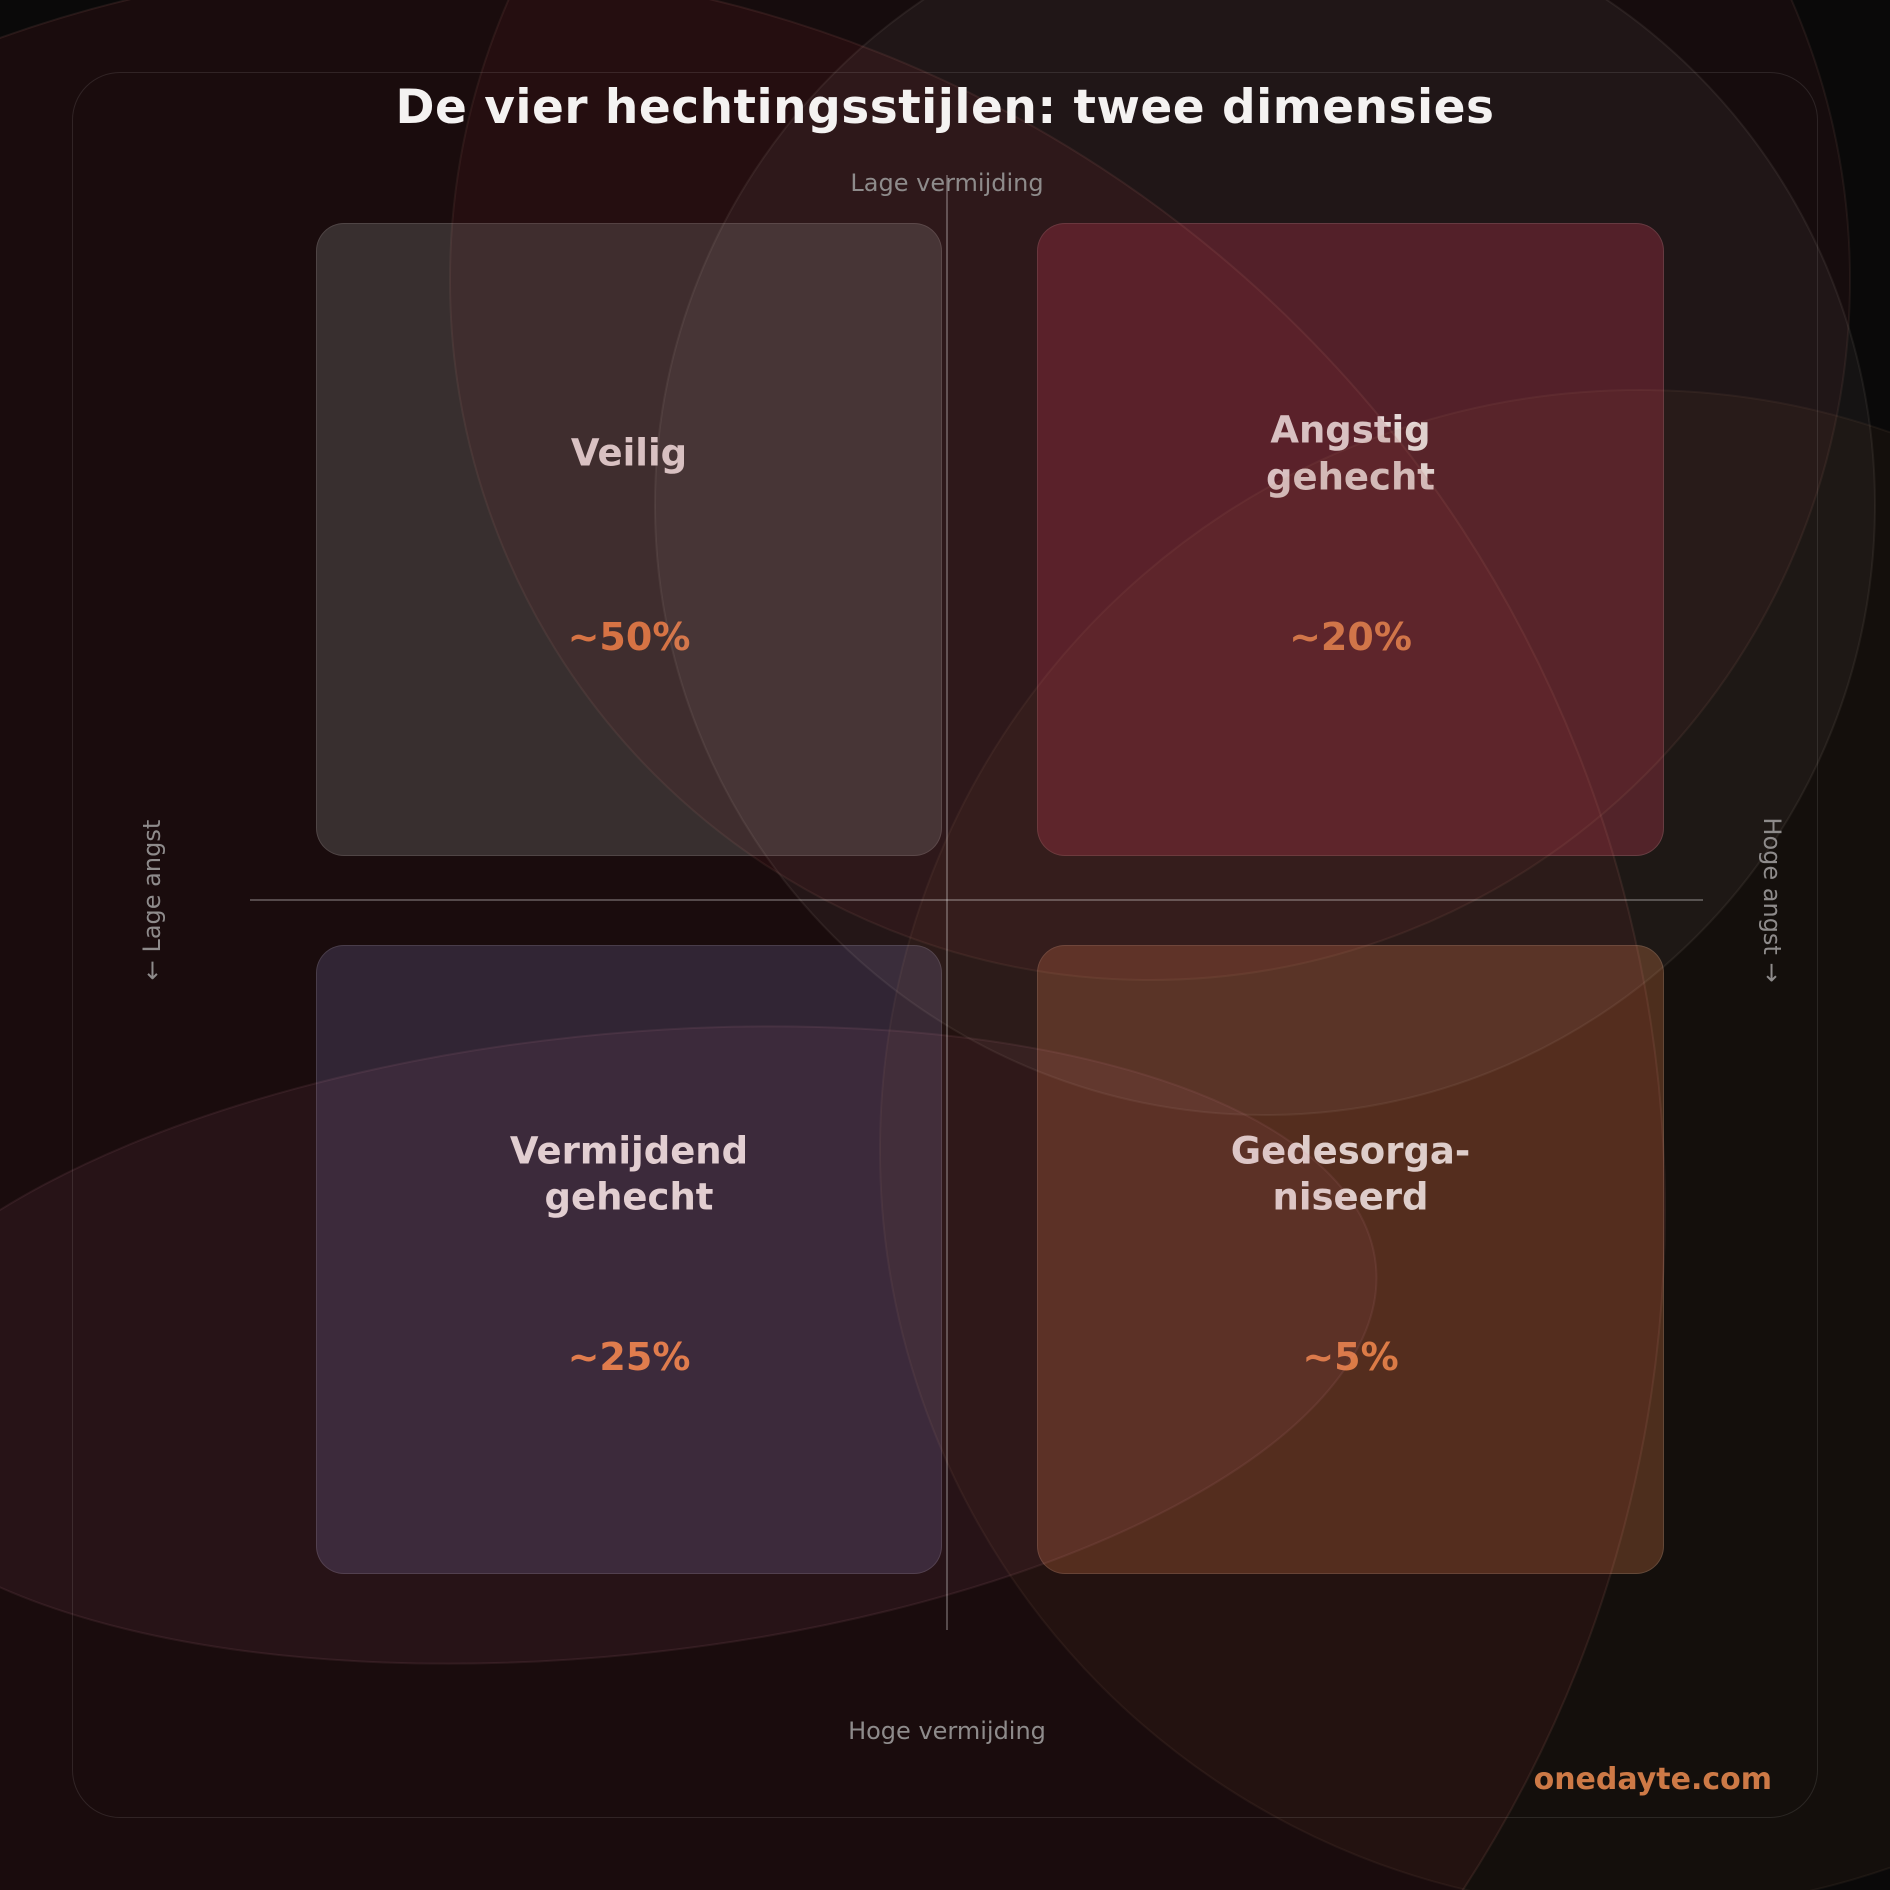 The height and width of the screenshot is (1890, 1890). Describe the element at coordinates (629, 1174) in the screenshot. I see `quadrant-vermijdend-gehecht-label: Vermijdend gehecht` at that location.